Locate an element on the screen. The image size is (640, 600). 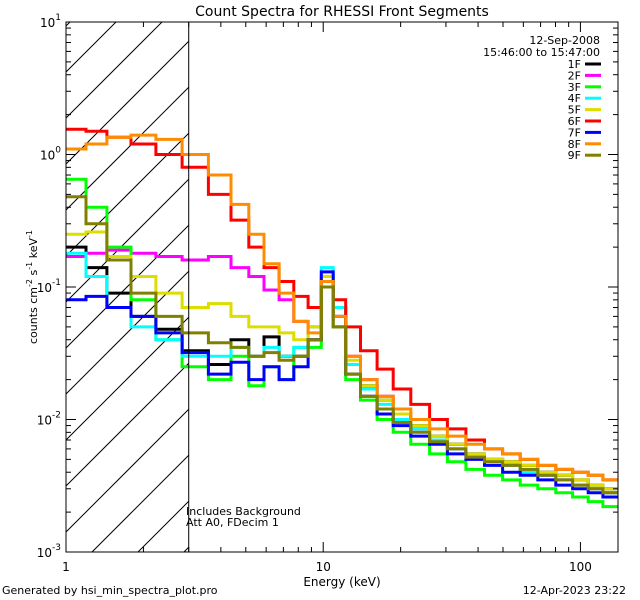
annotation-attenuator: Att A0, FDecim 1 is located at coordinates (232, 522).